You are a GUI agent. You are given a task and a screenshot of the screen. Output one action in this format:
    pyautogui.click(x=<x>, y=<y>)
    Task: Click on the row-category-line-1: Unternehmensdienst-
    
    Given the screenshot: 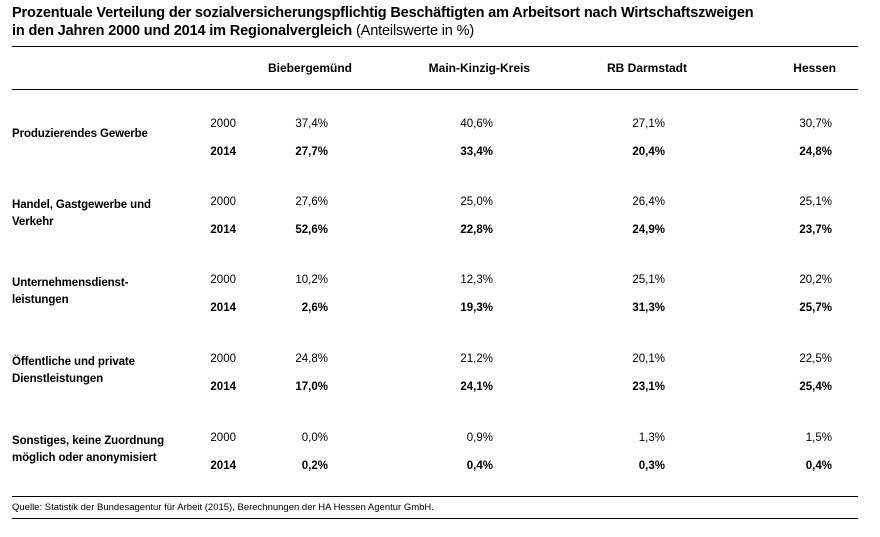 What is the action you would take?
    pyautogui.click(x=70, y=283)
    